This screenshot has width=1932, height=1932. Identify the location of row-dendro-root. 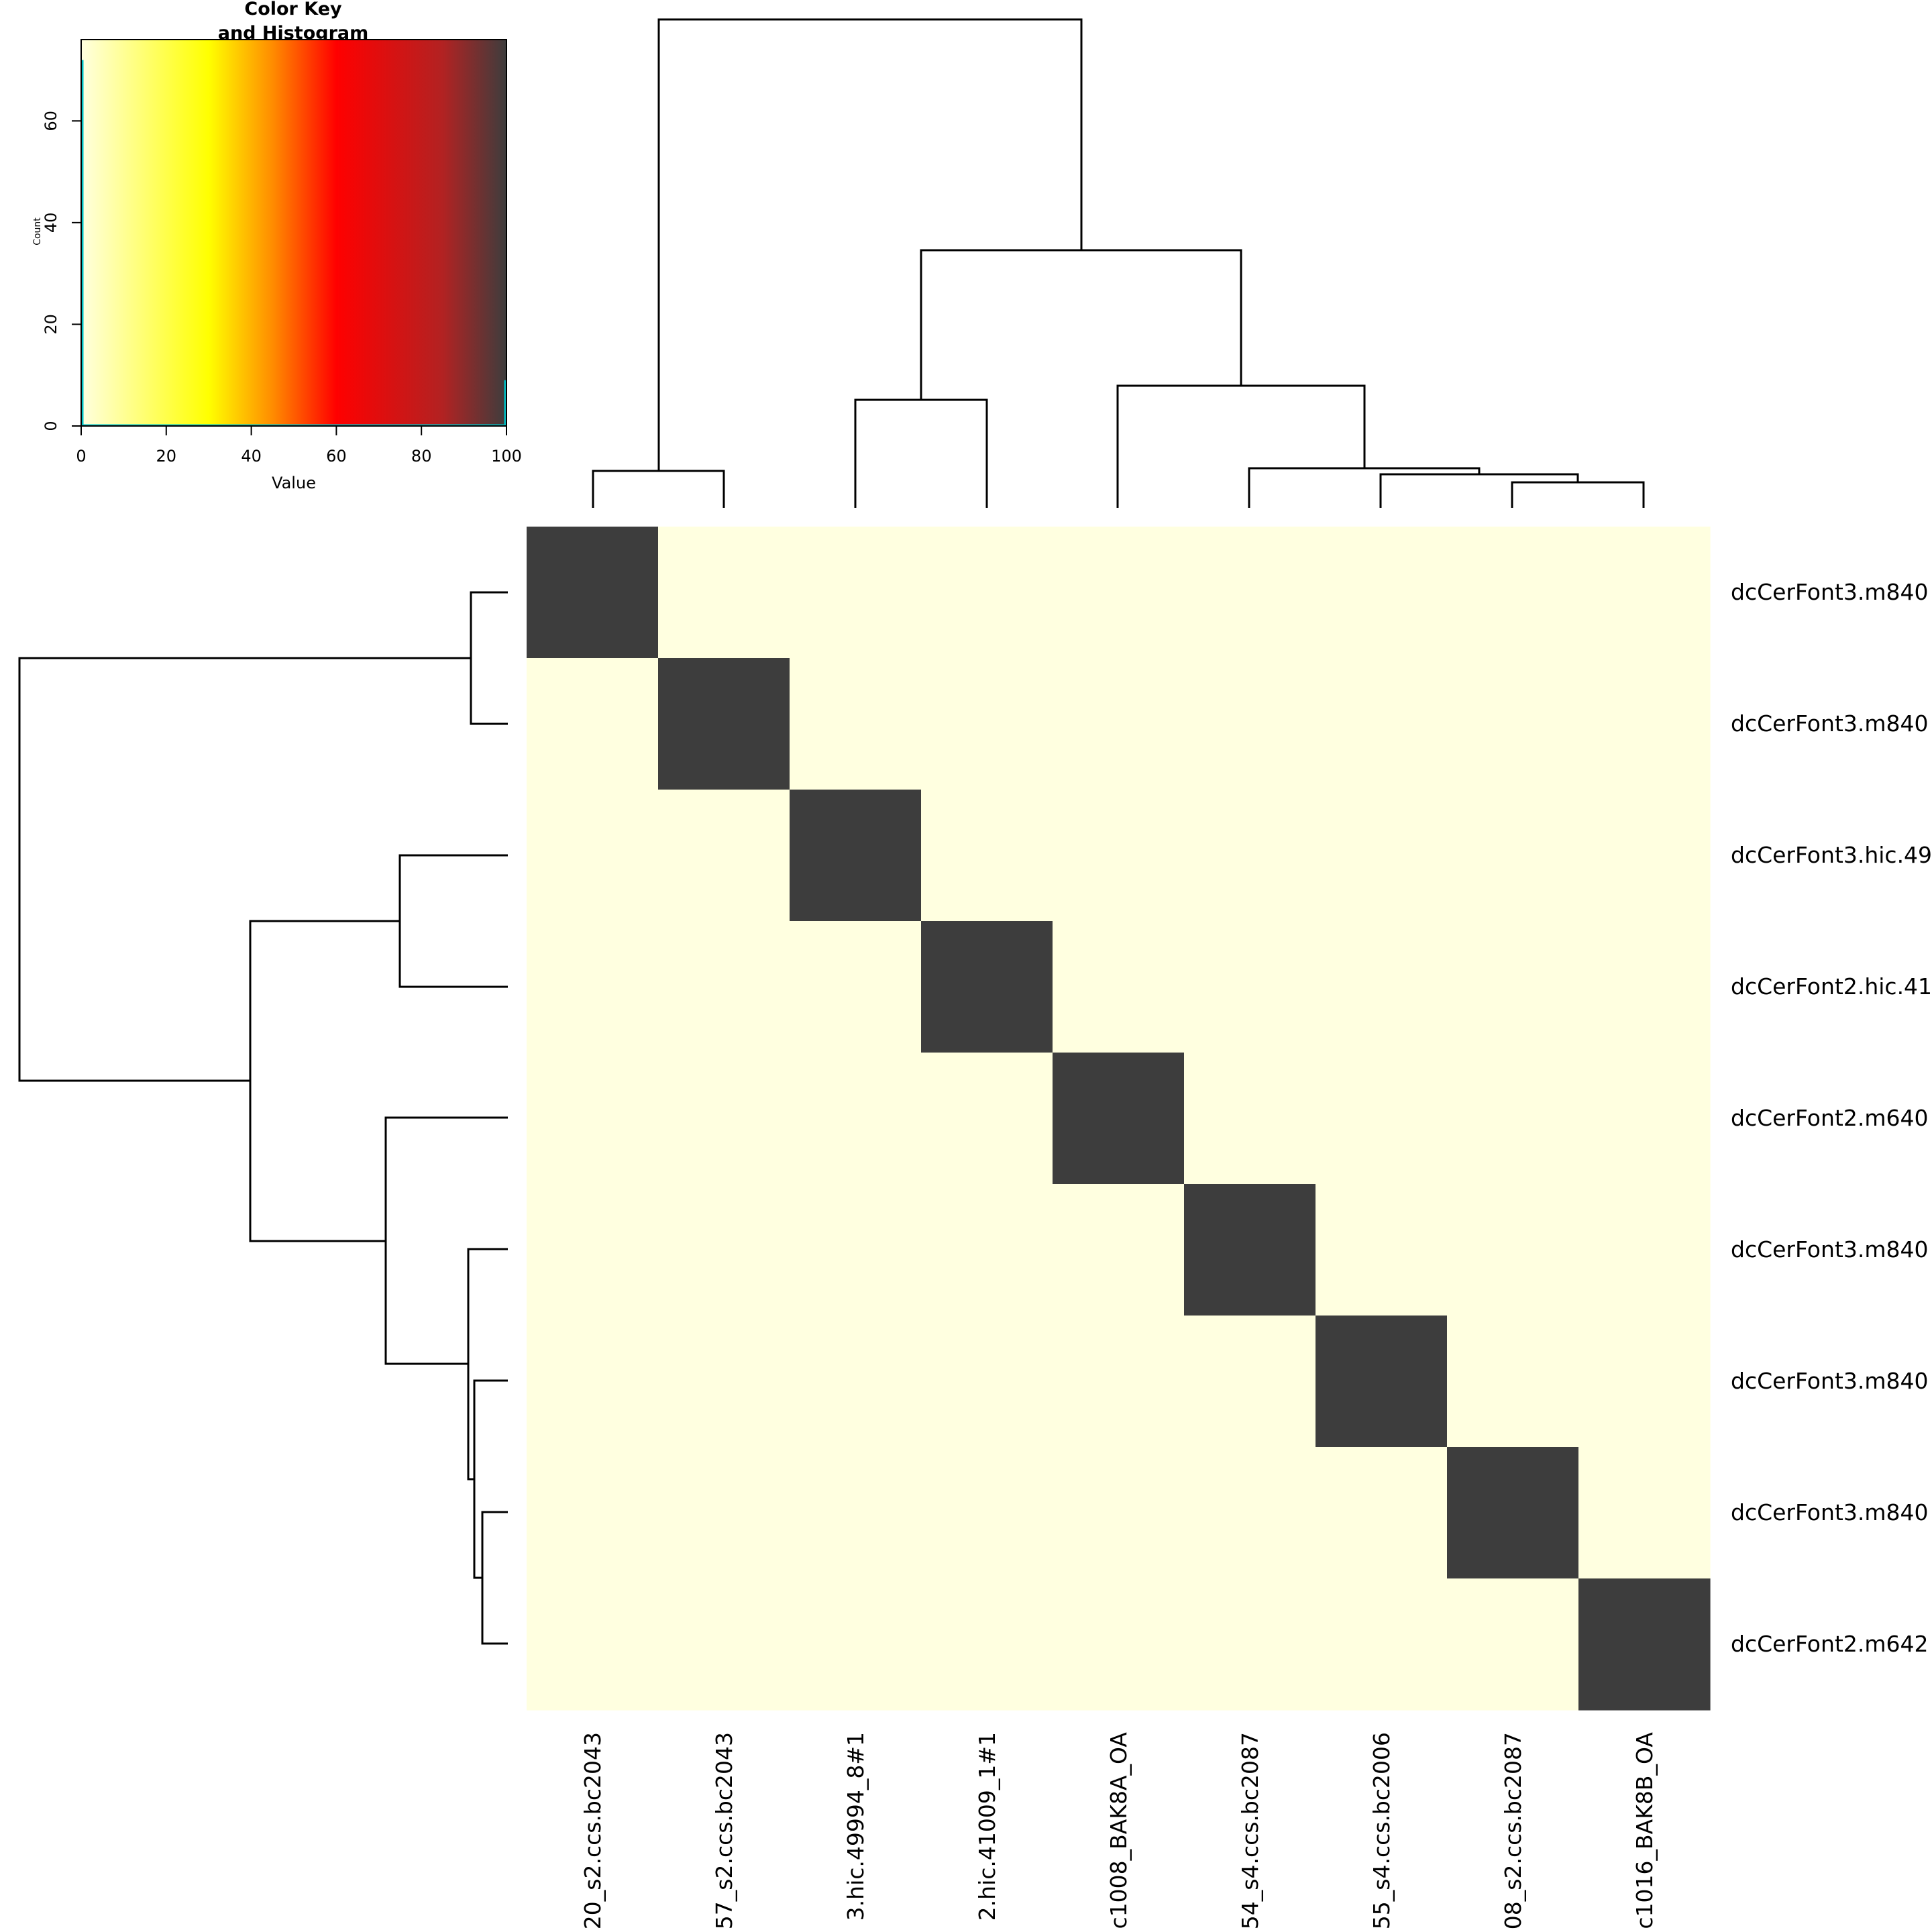
(244, 869).